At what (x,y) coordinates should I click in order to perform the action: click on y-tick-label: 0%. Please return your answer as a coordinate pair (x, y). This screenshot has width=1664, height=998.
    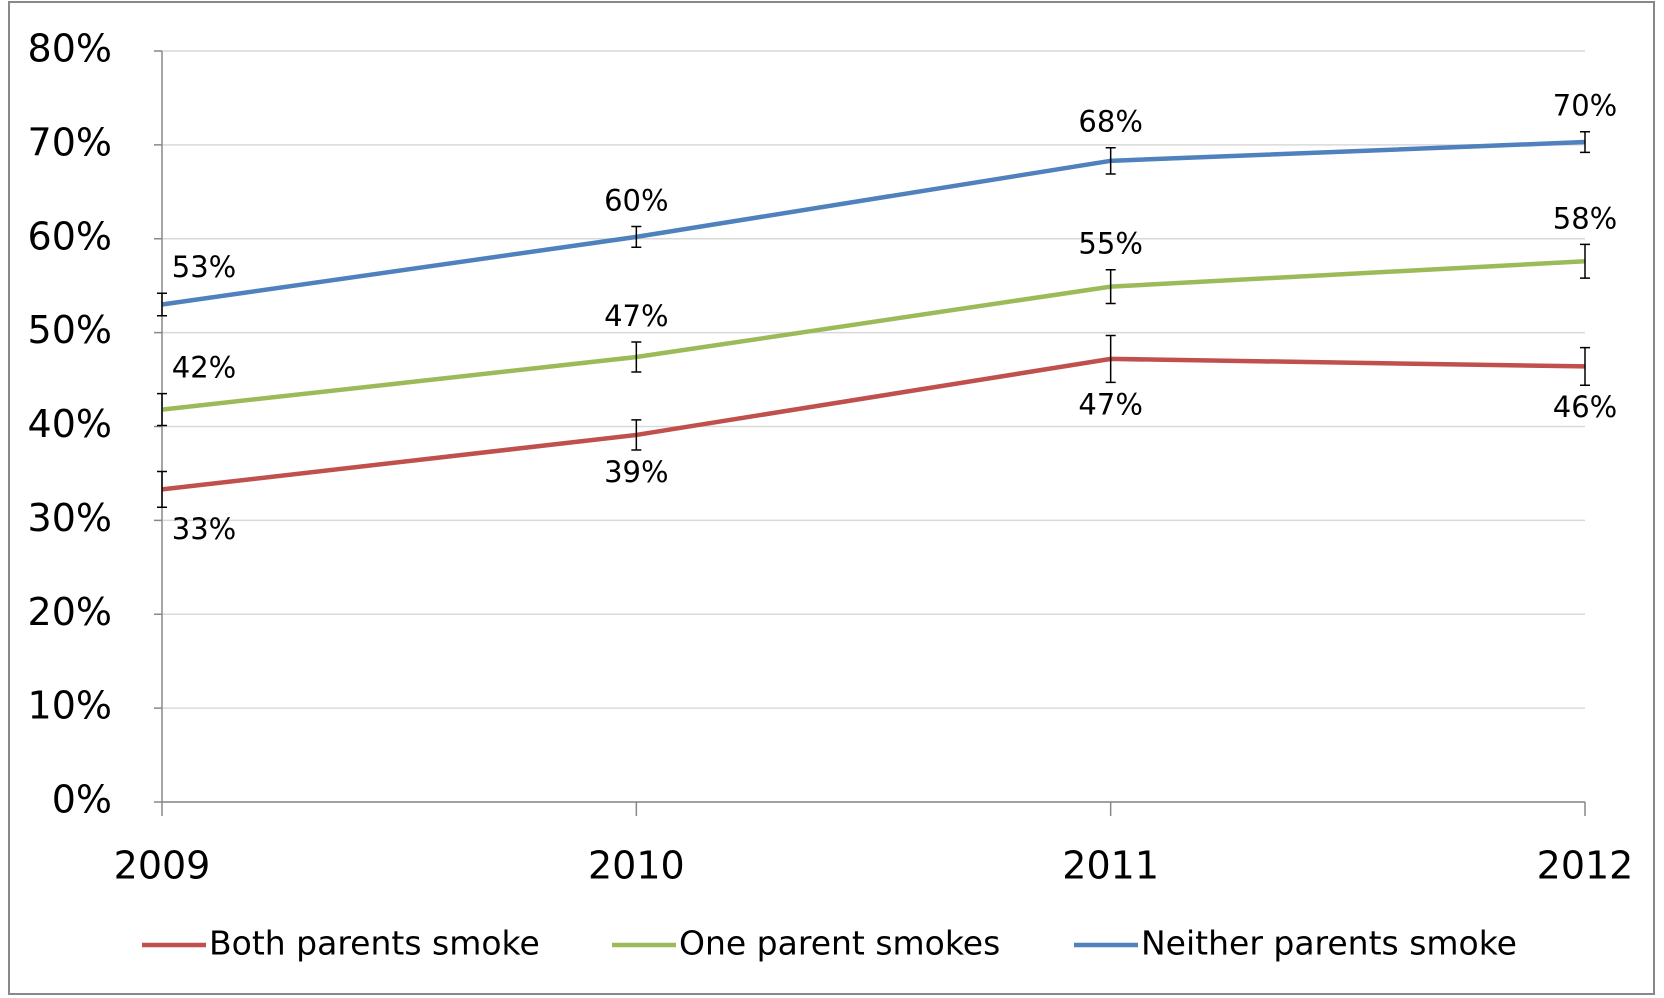
    Looking at the image, I should click on (82, 800).